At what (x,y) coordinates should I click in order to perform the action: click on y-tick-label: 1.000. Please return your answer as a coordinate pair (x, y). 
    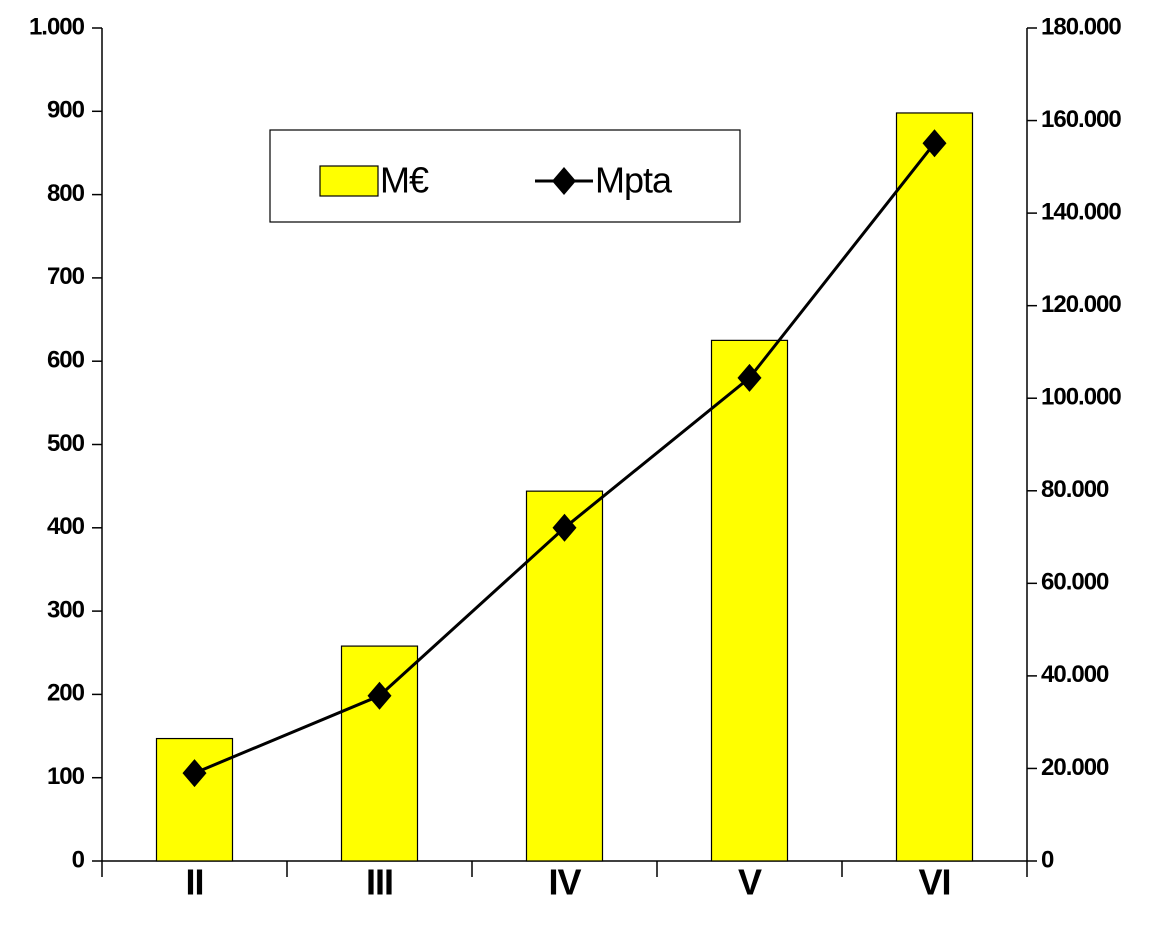
    Looking at the image, I should click on (57, 26).